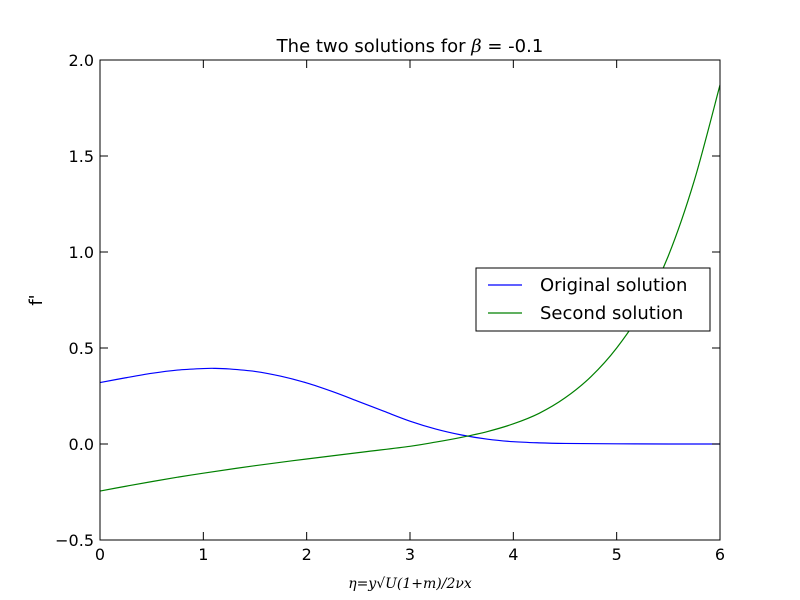 The width and height of the screenshot is (800, 600). Describe the element at coordinates (74, 540) in the screenshot. I see `y-tick-label: −0.5` at that location.